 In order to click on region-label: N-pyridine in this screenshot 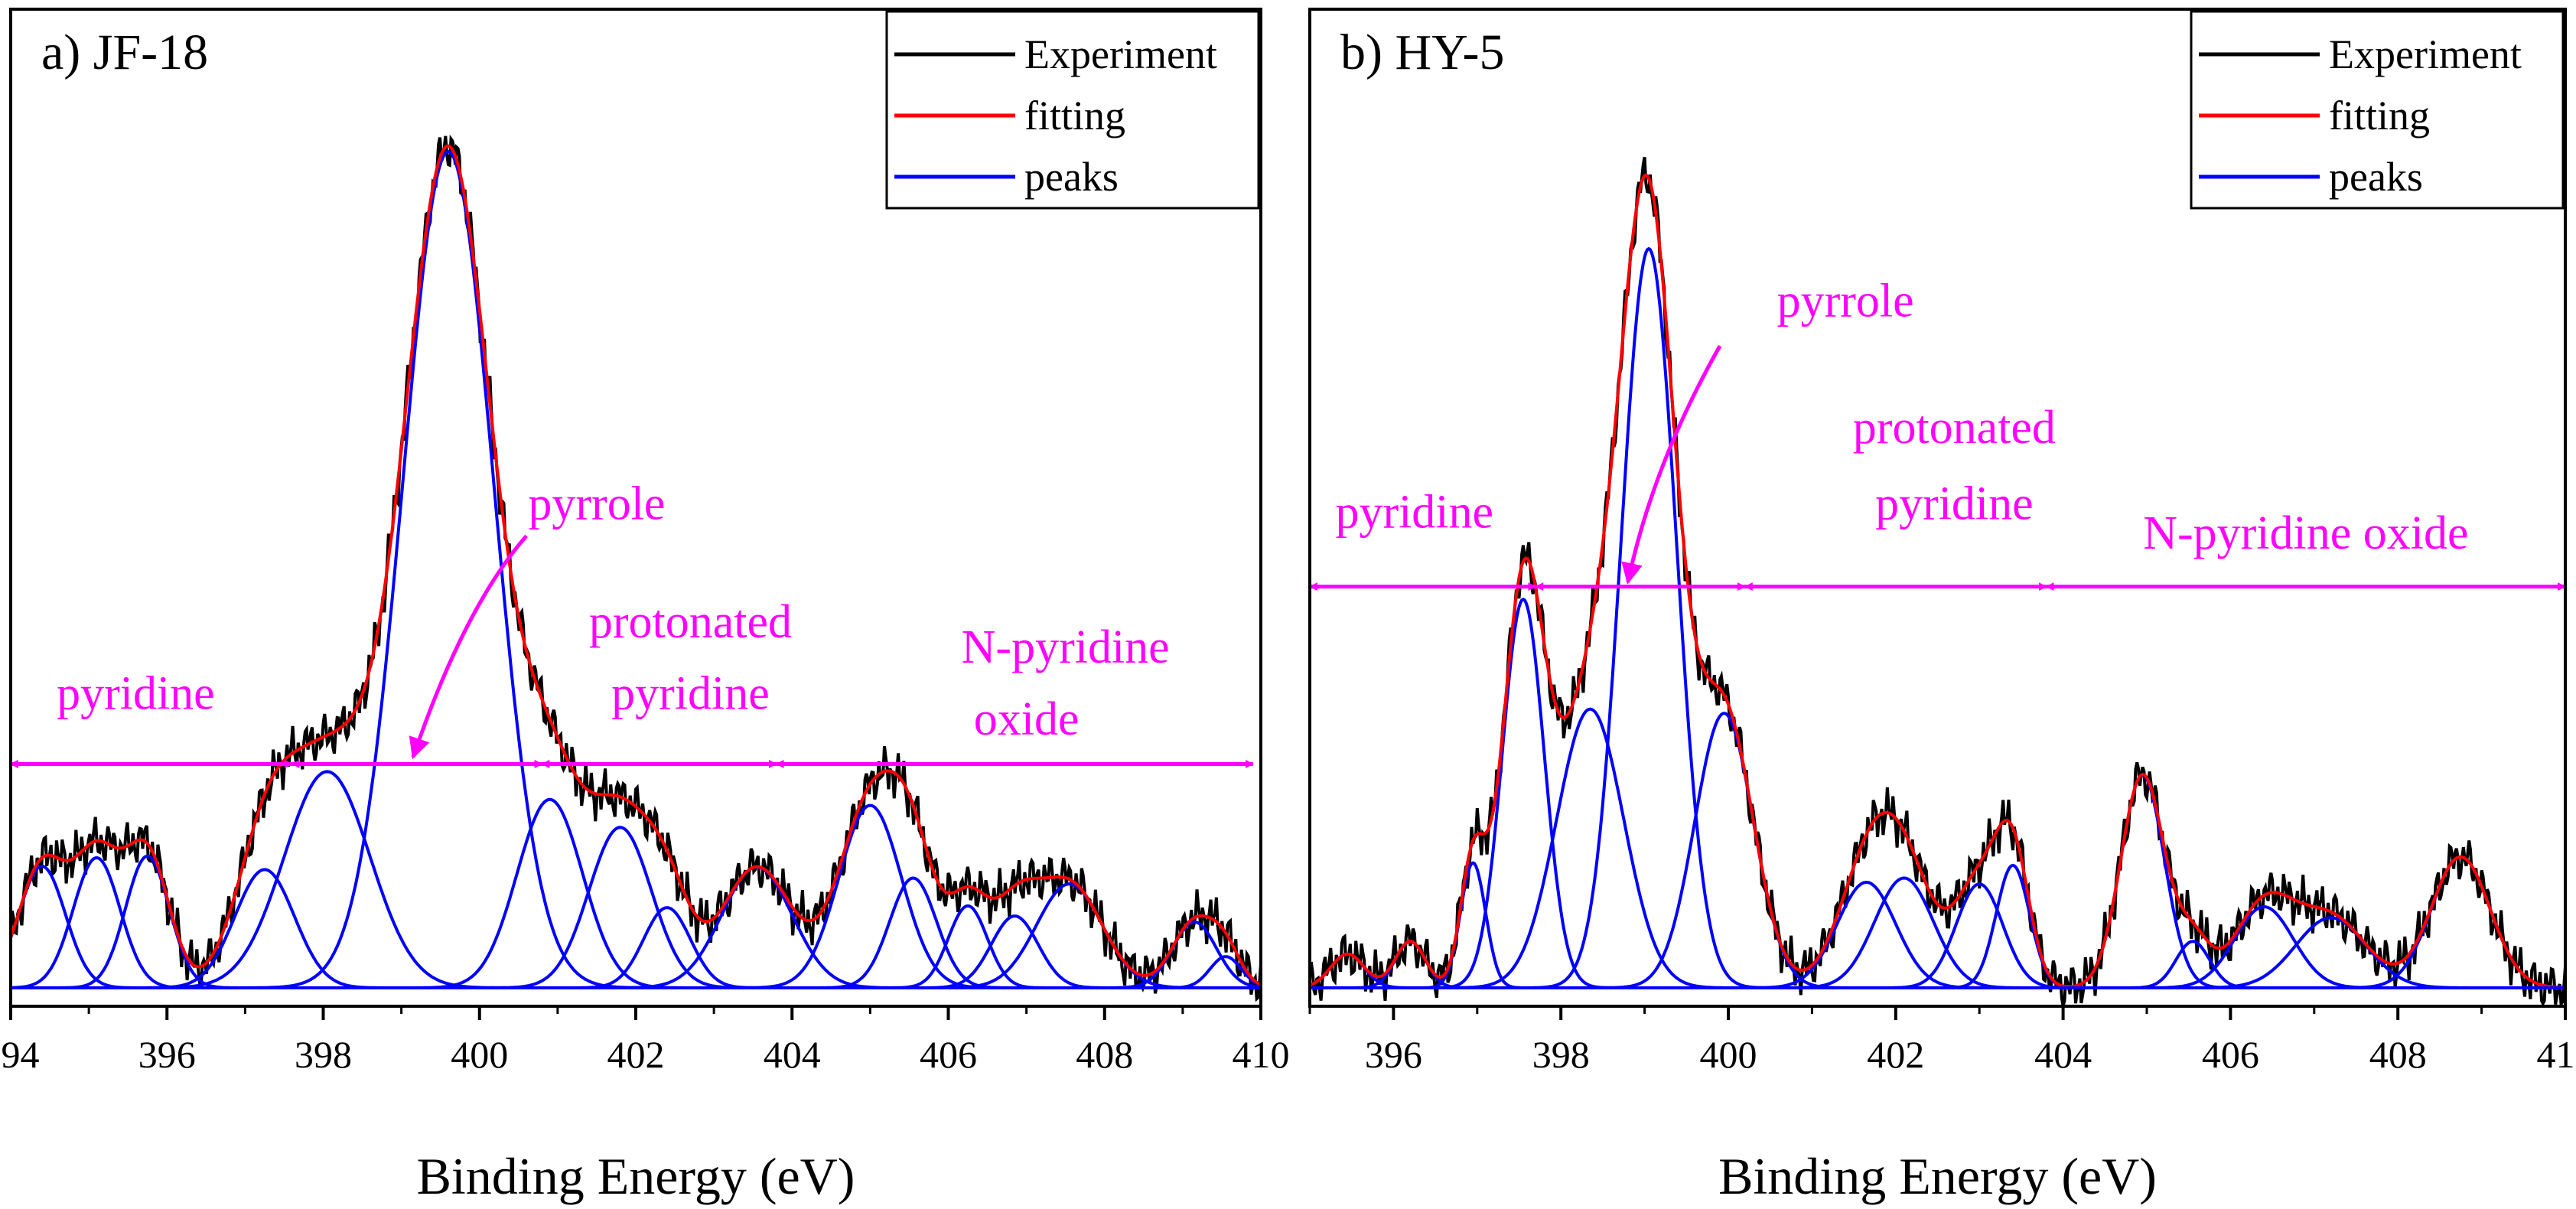, I will do `click(1066, 647)`.